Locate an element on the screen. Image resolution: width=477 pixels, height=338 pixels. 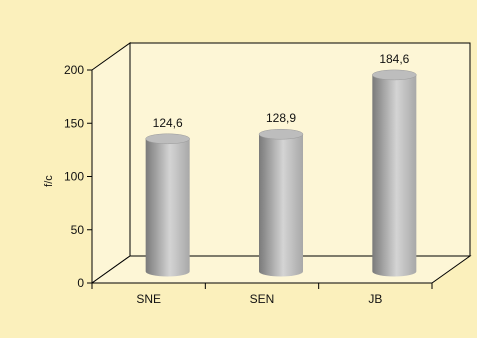
y-tick-label: 0 is located at coordinates (80, 283).